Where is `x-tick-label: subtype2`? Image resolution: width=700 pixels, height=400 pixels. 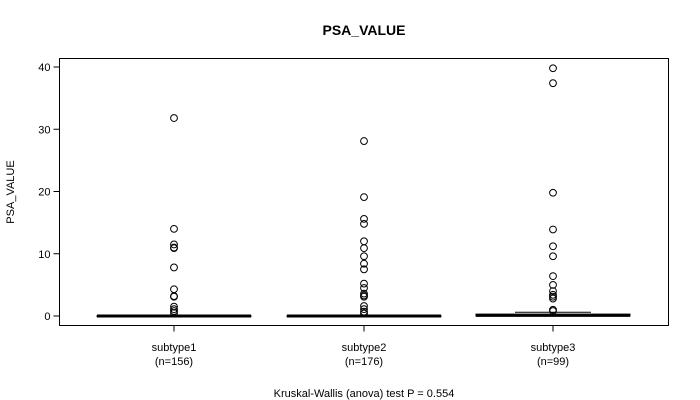
x-tick-label: subtype2 is located at coordinates (364, 348).